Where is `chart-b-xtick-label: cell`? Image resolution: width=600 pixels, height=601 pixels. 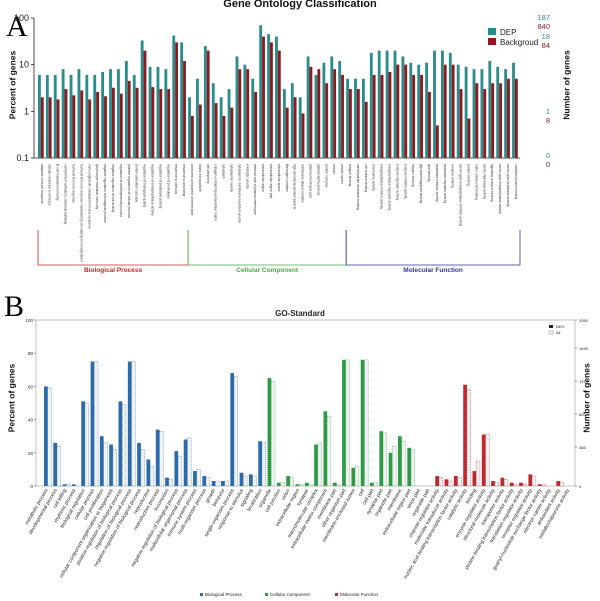 chart-b-xtick-label: cell is located at coordinates (361, 493).